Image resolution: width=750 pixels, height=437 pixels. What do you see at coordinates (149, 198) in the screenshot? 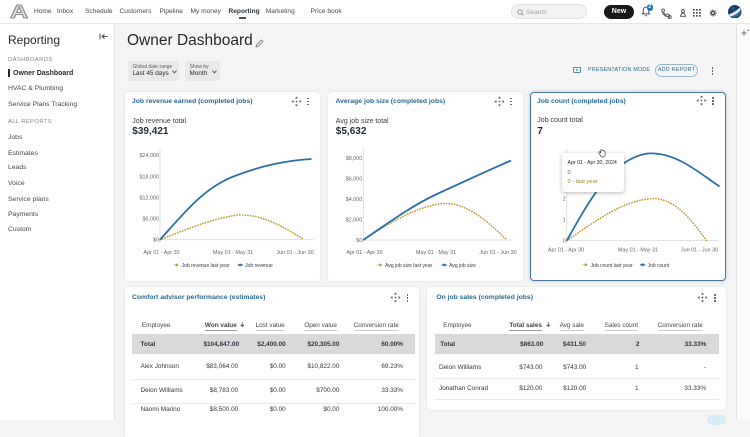
I see `svg-text: $12,000` at bounding box center [149, 198].